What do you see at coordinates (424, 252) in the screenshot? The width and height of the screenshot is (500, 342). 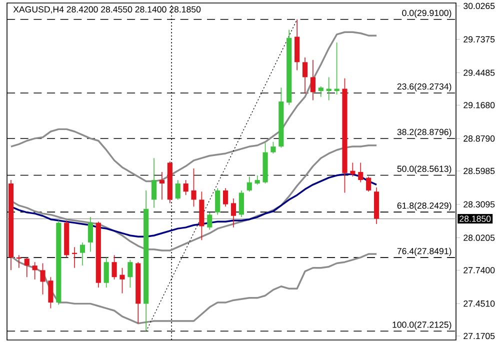 I see `ref-line-label: 76.4(27.8491)` at bounding box center [424, 252].